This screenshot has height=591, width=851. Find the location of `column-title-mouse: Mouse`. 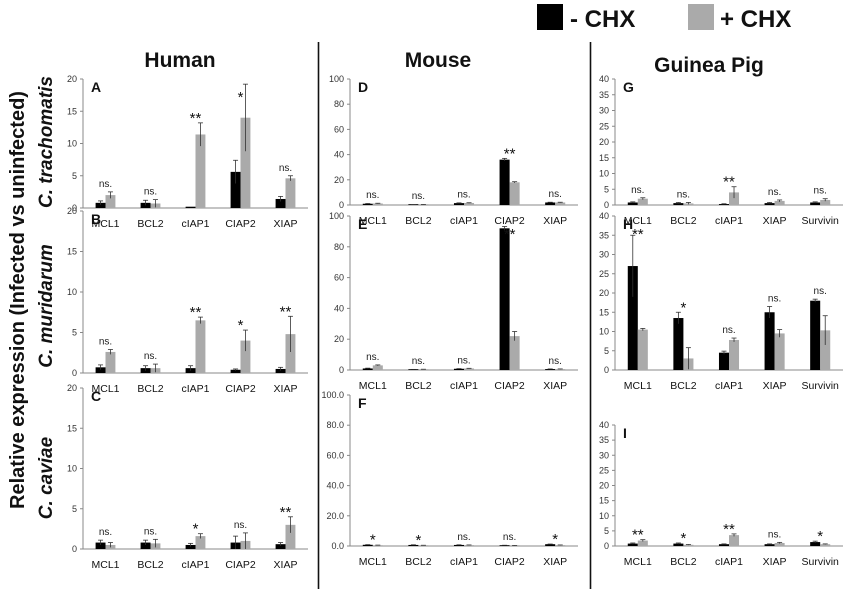

column-title-mouse: Mouse is located at coordinates (438, 60).